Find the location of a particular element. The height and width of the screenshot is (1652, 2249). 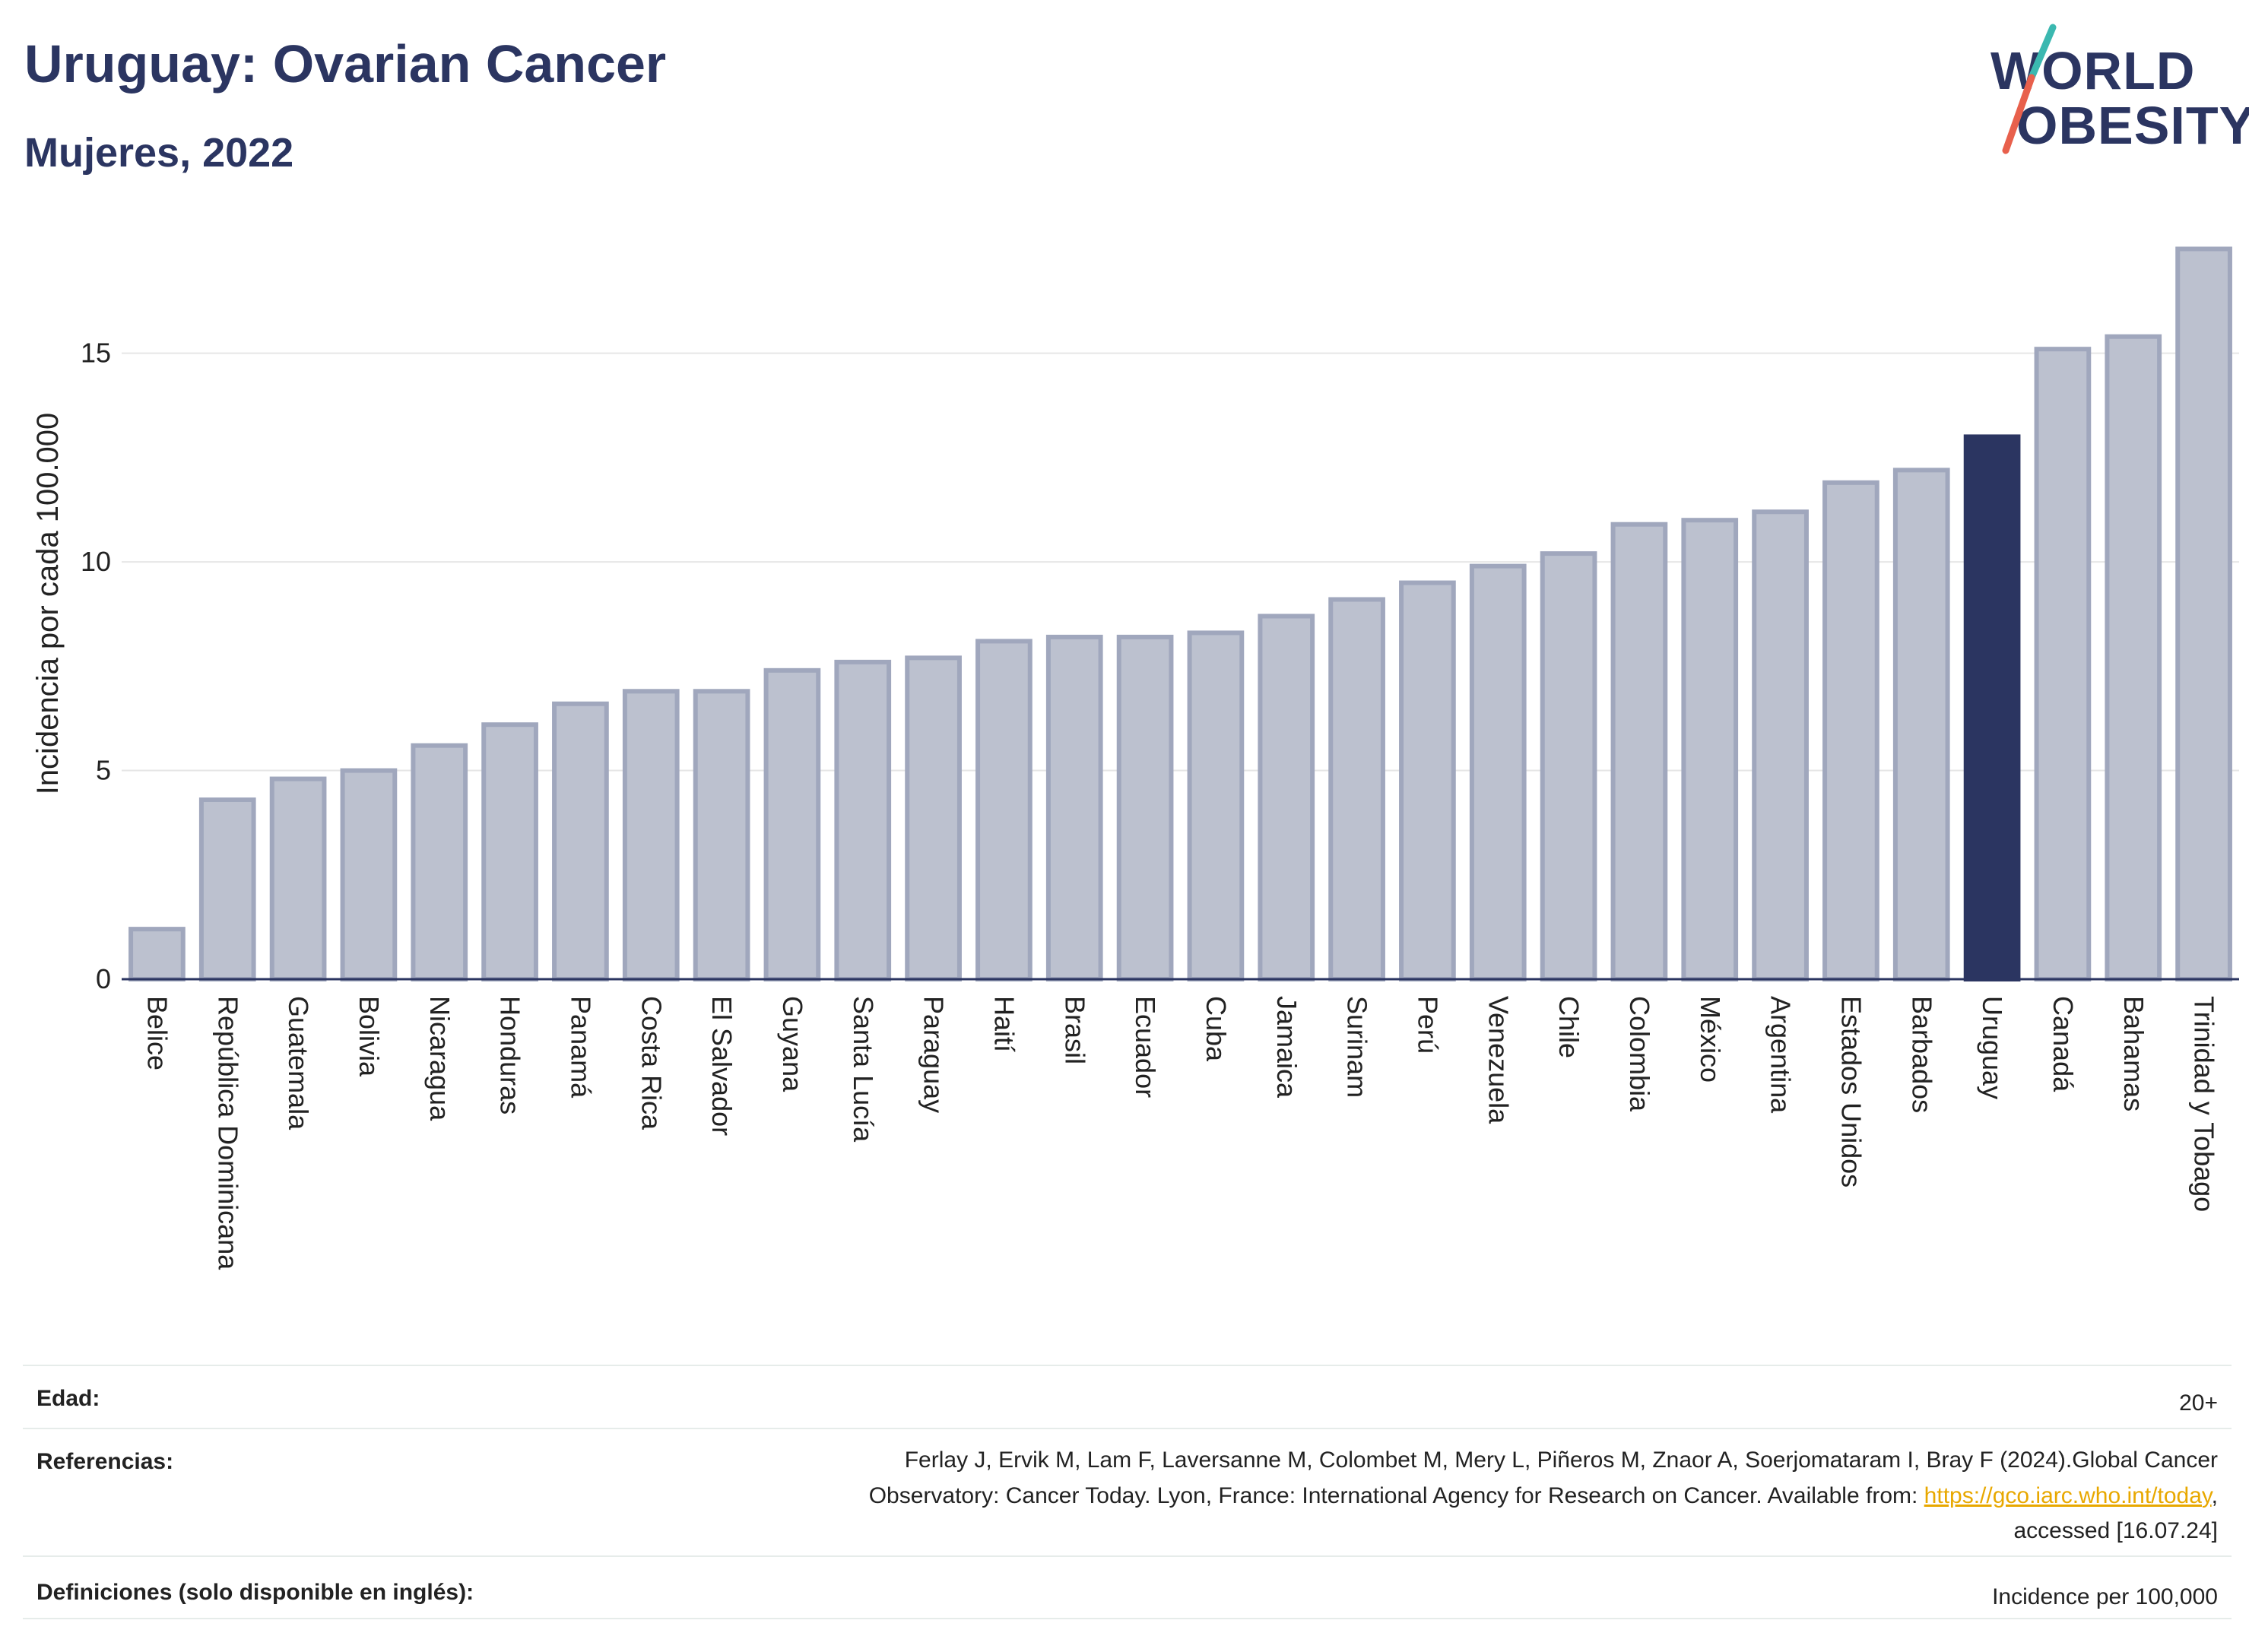

x-tick-label: Uruguay is located at coordinates (1992, 1047).